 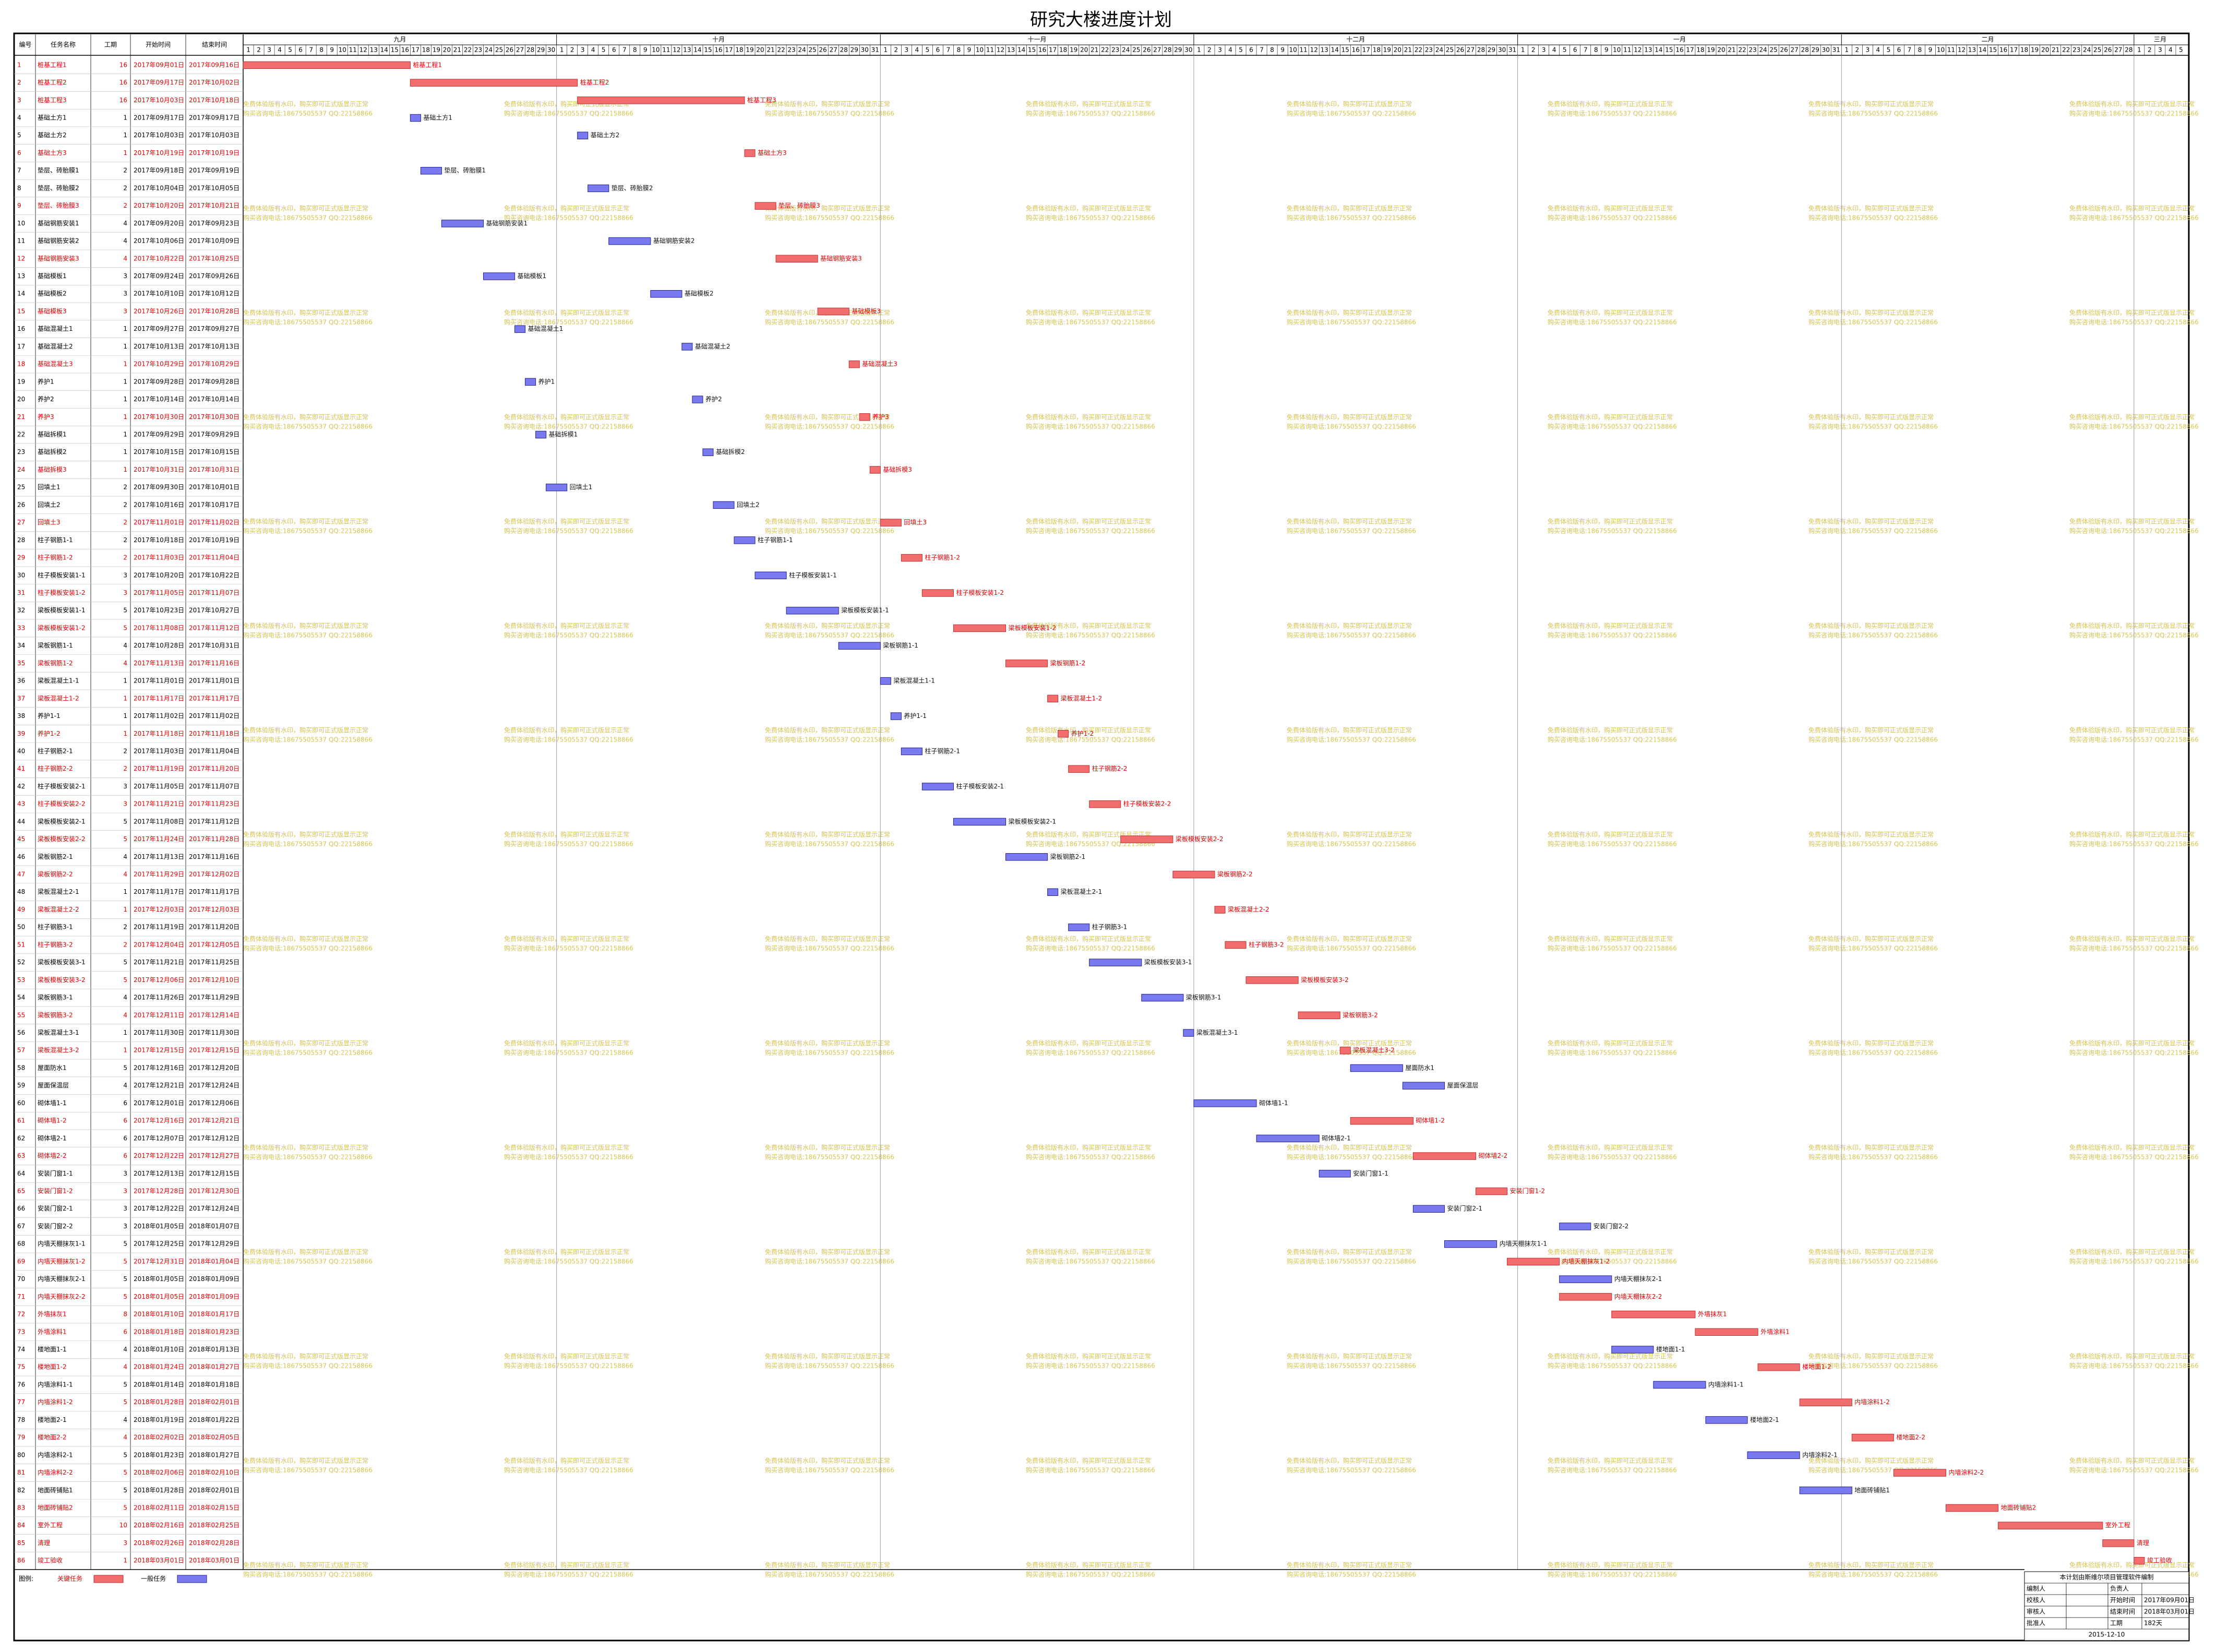 What do you see at coordinates (1126, 50) in the screenshot?
I see `day-label: 24` at bounding box center [1126, 50].